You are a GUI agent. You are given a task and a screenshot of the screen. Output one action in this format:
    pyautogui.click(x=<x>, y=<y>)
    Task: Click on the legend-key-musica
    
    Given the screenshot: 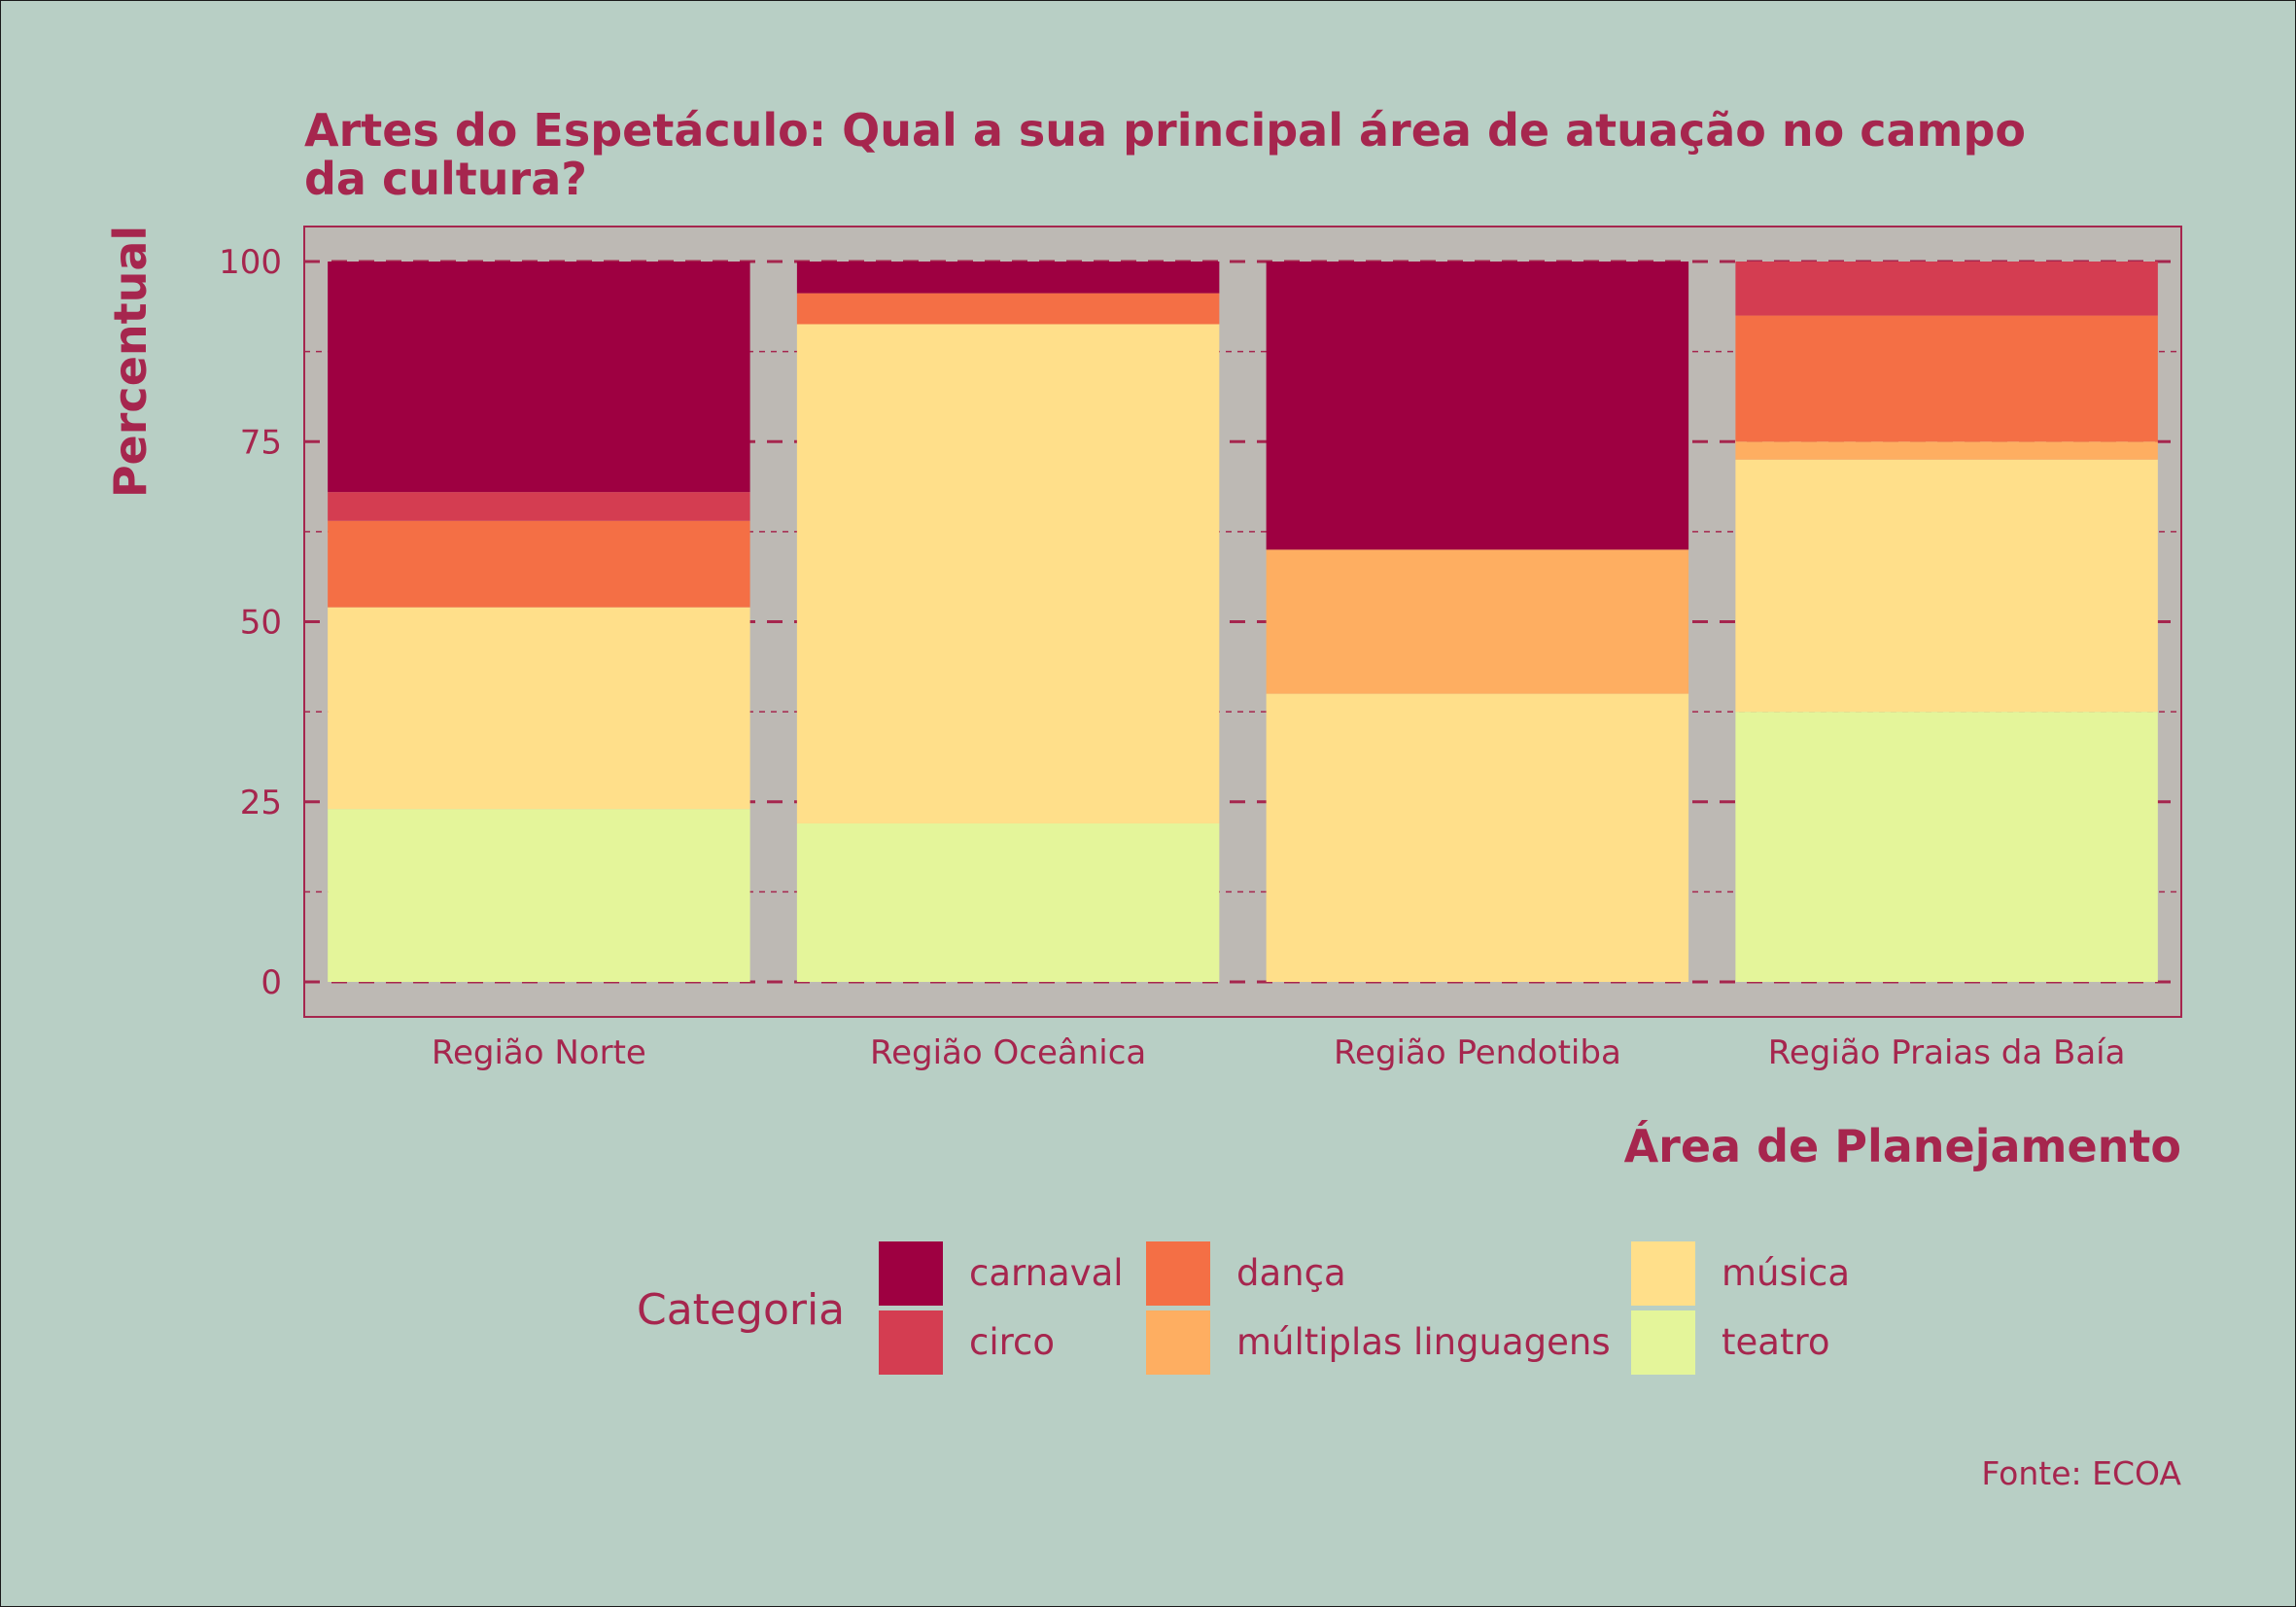 What is the action you would take?
    pyautogui.click(x=1663, y=1273)
    